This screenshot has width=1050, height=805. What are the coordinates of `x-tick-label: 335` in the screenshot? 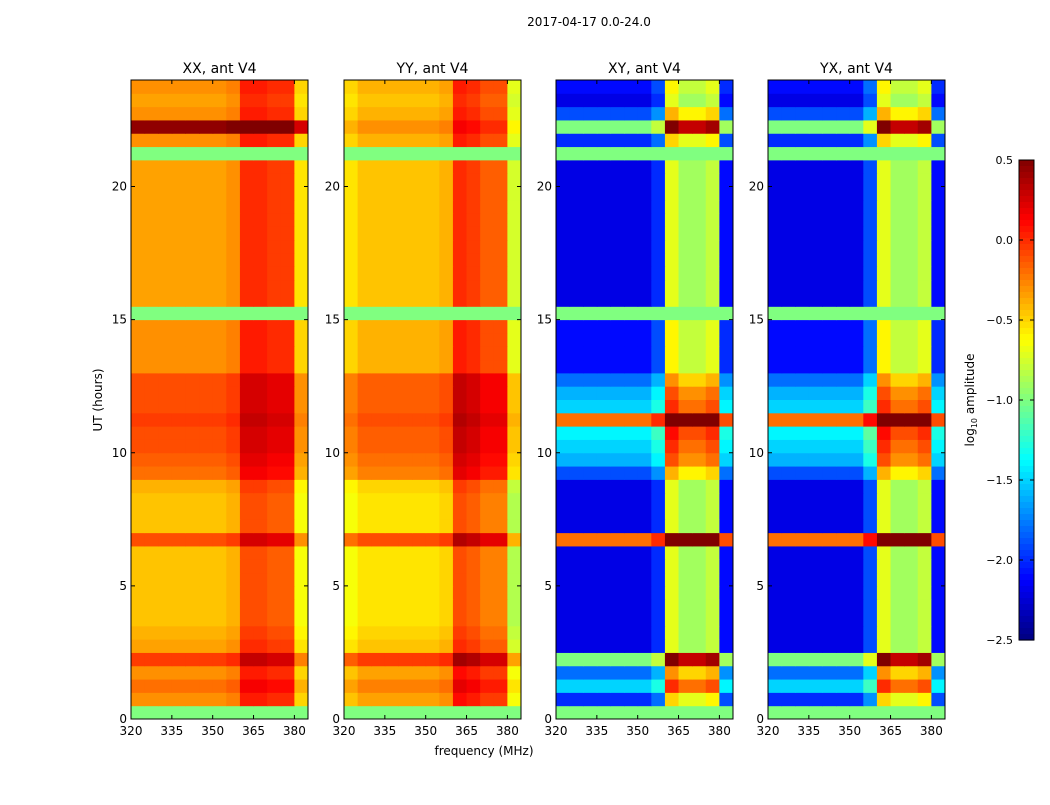 It's located at (384, 731).